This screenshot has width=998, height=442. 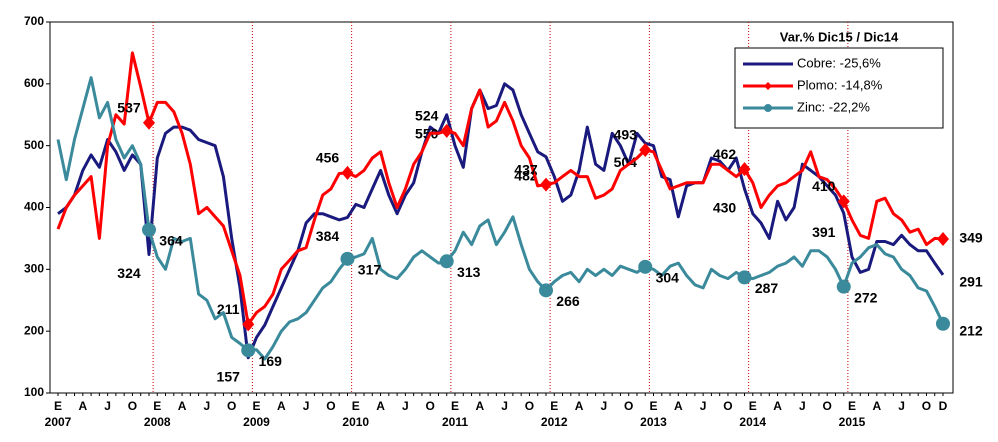 What do you see at coordinates (839, 62) in the screenshot?
I see `legend-label: Cobre: -25,6%` at bounding box center [839, 62].